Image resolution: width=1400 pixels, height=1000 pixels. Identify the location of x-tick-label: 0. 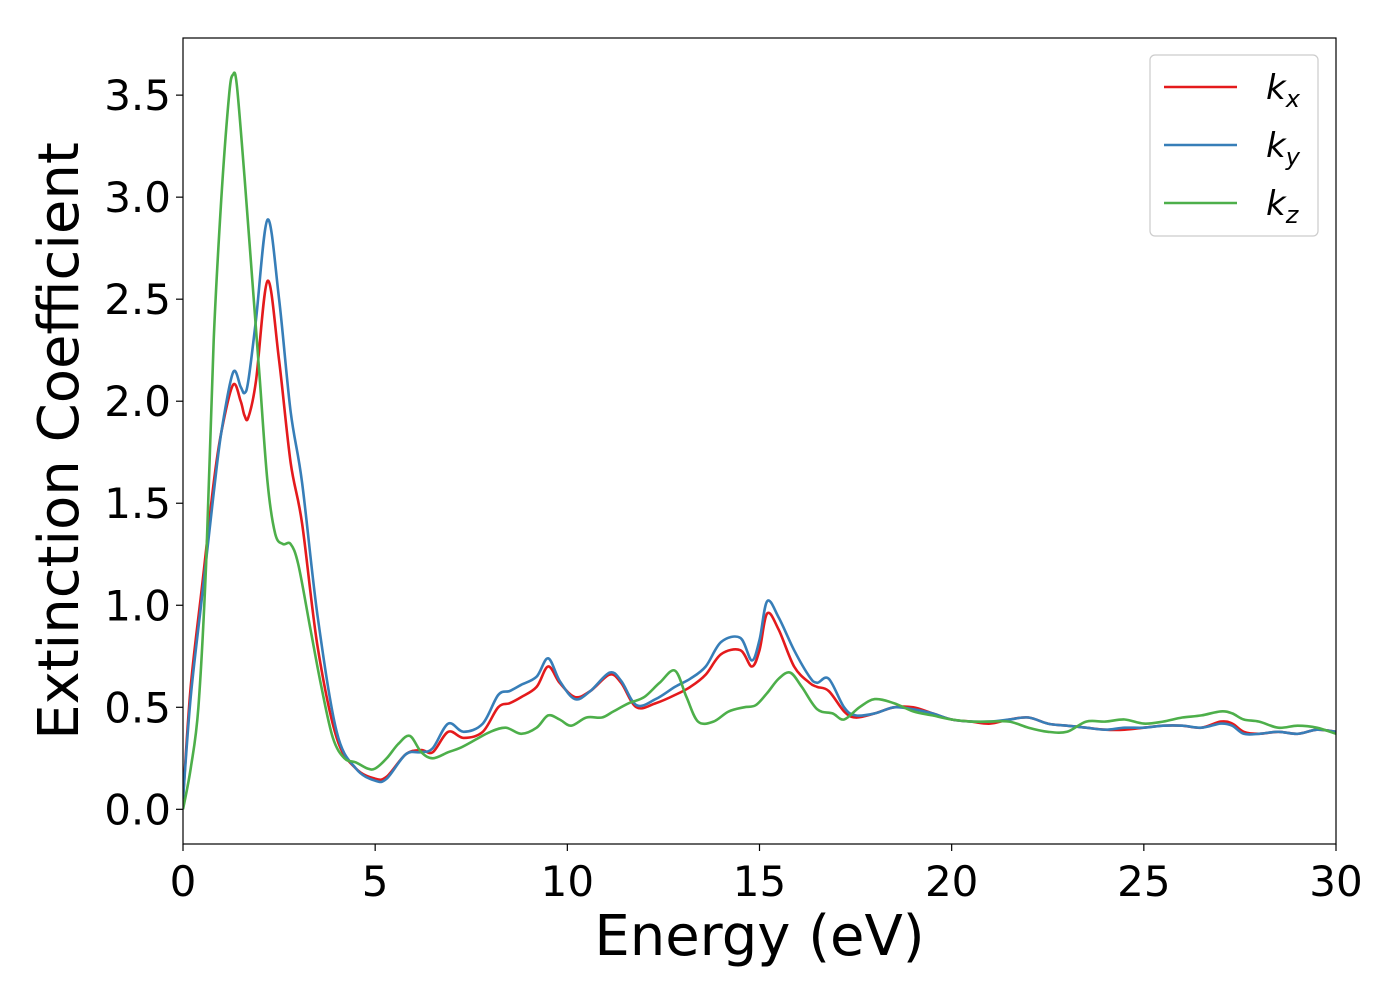
(183, 881).